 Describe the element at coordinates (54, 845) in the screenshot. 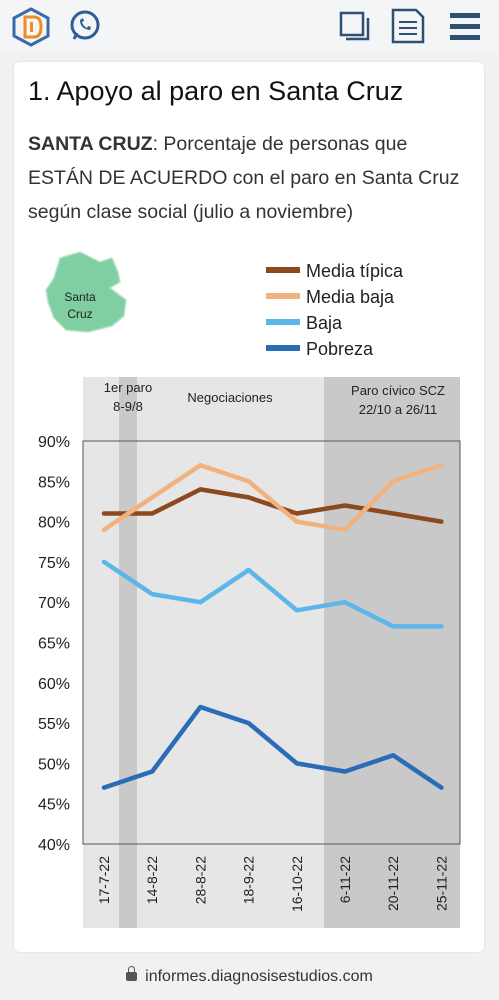

I see `y-tick-label: 40%` at that location.